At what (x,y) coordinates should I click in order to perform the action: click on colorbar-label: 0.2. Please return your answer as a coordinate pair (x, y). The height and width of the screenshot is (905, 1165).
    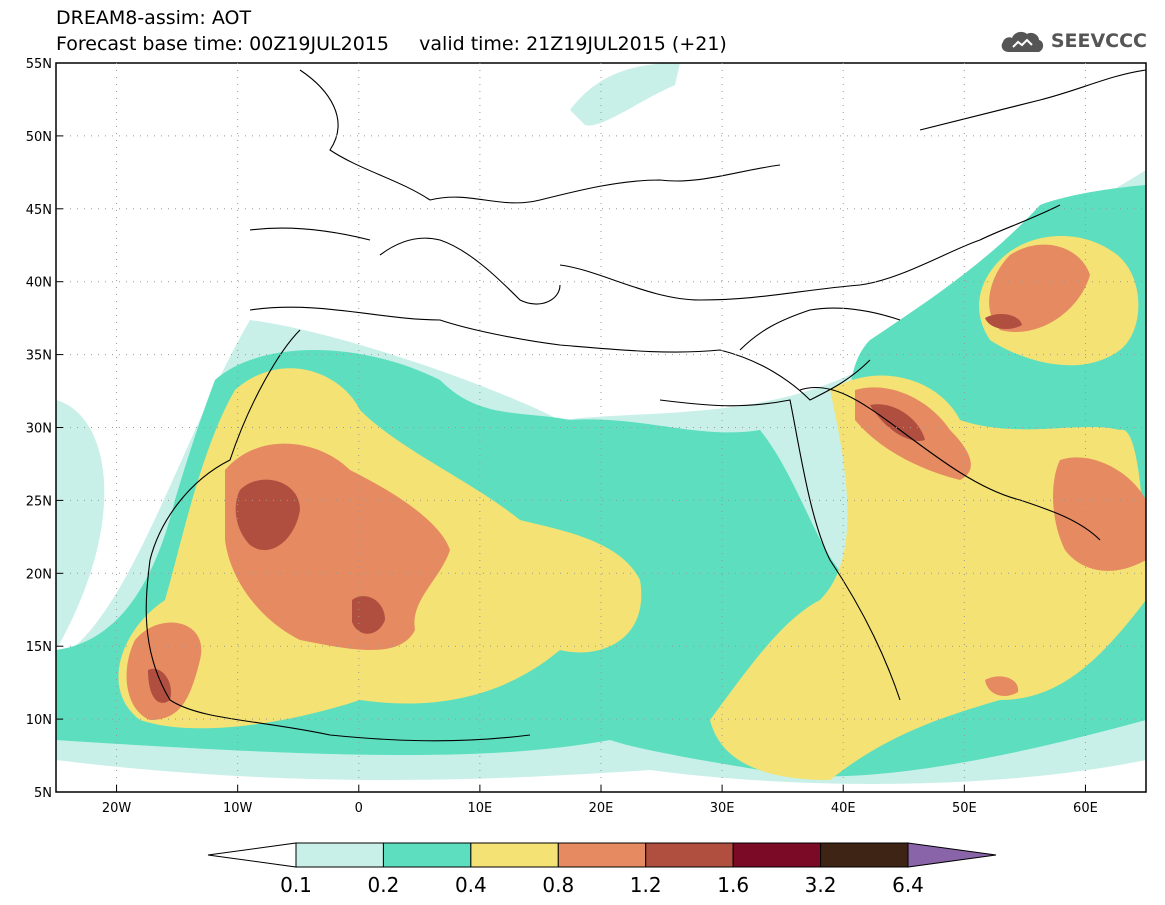
    Looking at the image, I should click on (384, 885).